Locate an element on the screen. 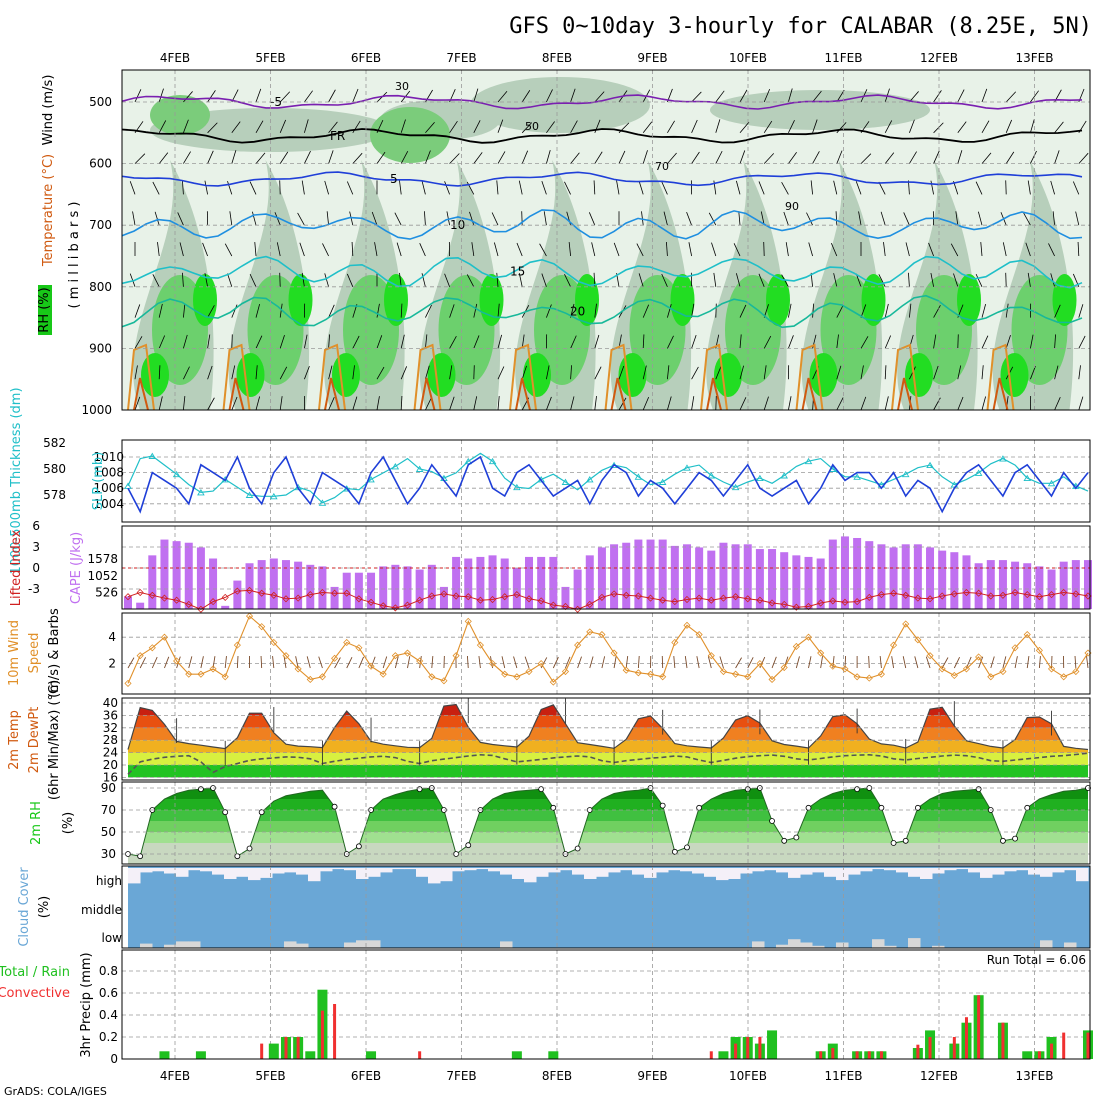 The height and width of the screenshot is (1100, 1100). top-date-label: 13FEB is located at coordinates (1035, 58).